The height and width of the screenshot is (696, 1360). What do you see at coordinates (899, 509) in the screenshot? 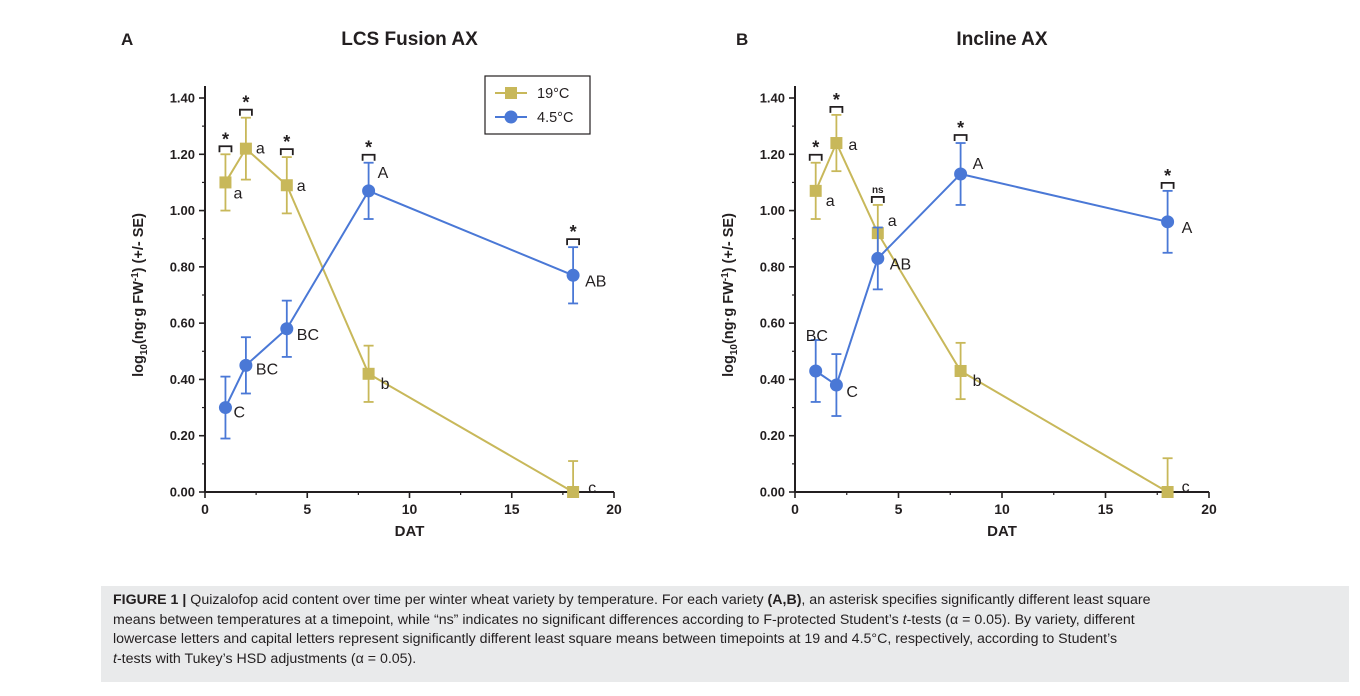
I see `x-tick-label: 5` at bounding box center [899, 509].